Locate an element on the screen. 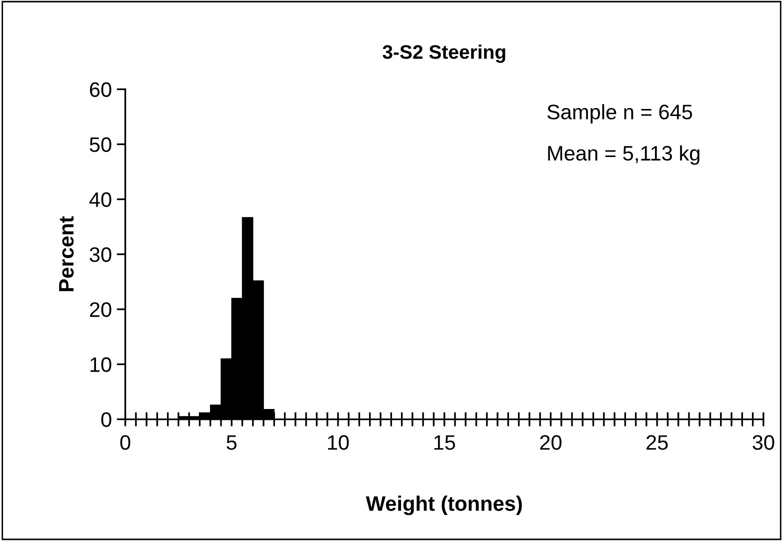 The image size is (783, 541). x-tick-label: 30 is located at coordinates (763, 442).